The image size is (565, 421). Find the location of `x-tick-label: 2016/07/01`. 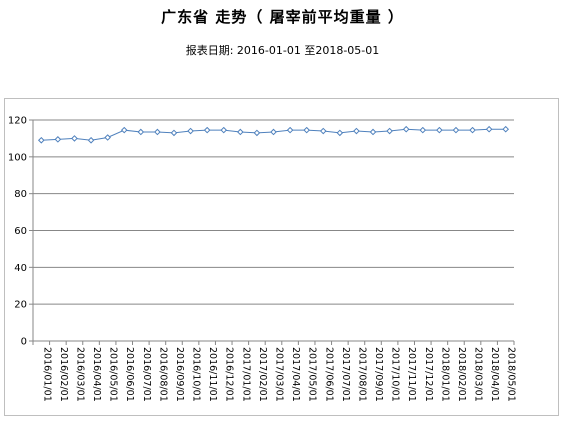

x-tick-label: 2016/07/01 is located at coordinates (146, 374).